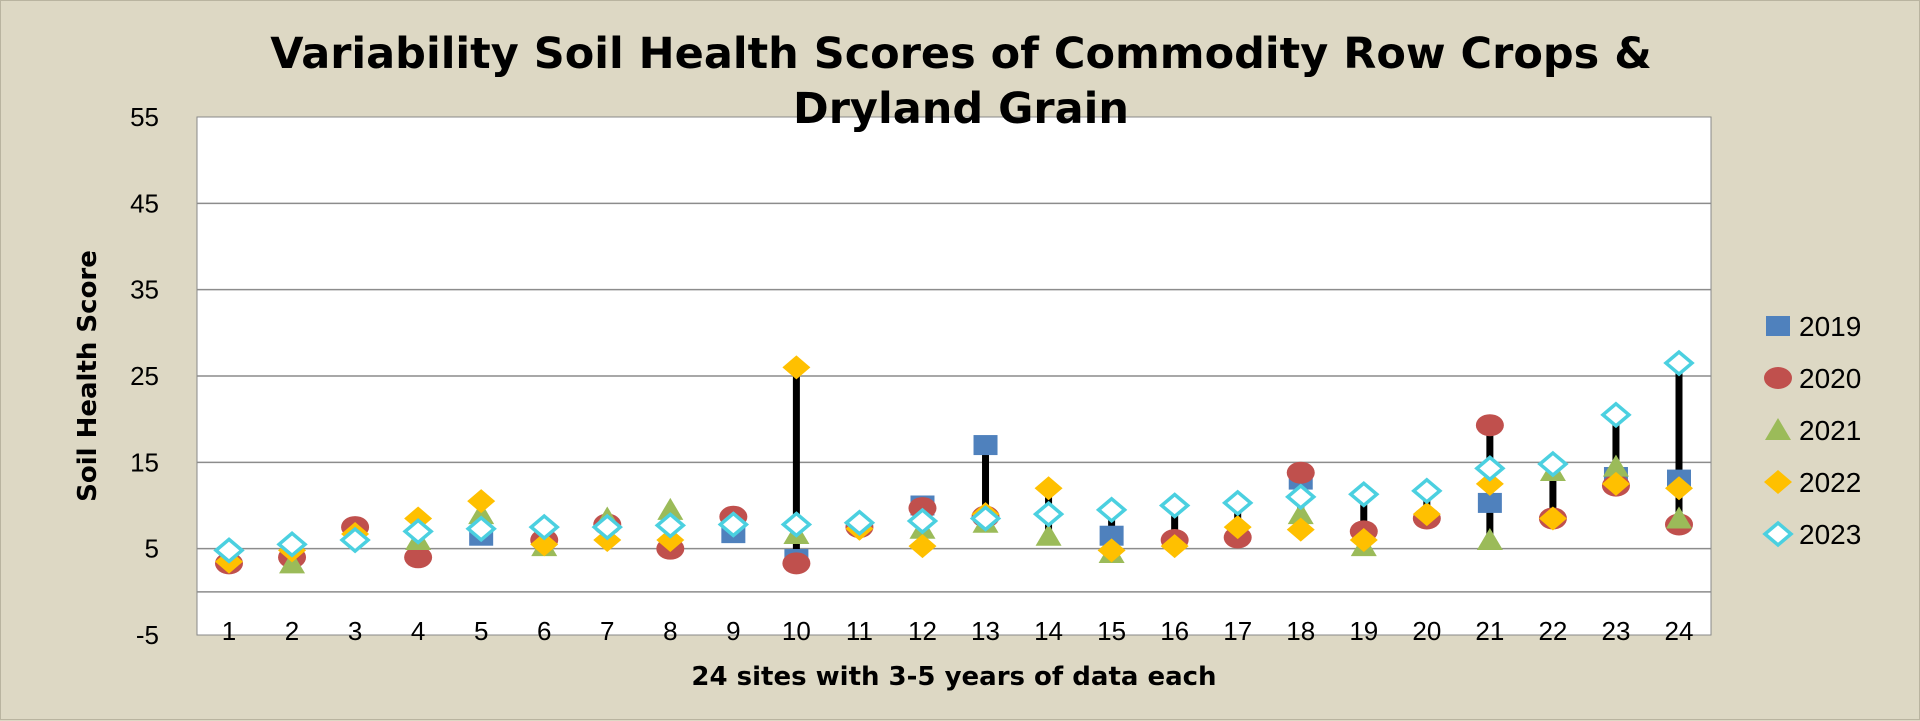 This screenshot has height=721, width=1920. Describe the element at coordinates (1489, 631) in the screenshot. I see `x-tick-label: 21` at that location.